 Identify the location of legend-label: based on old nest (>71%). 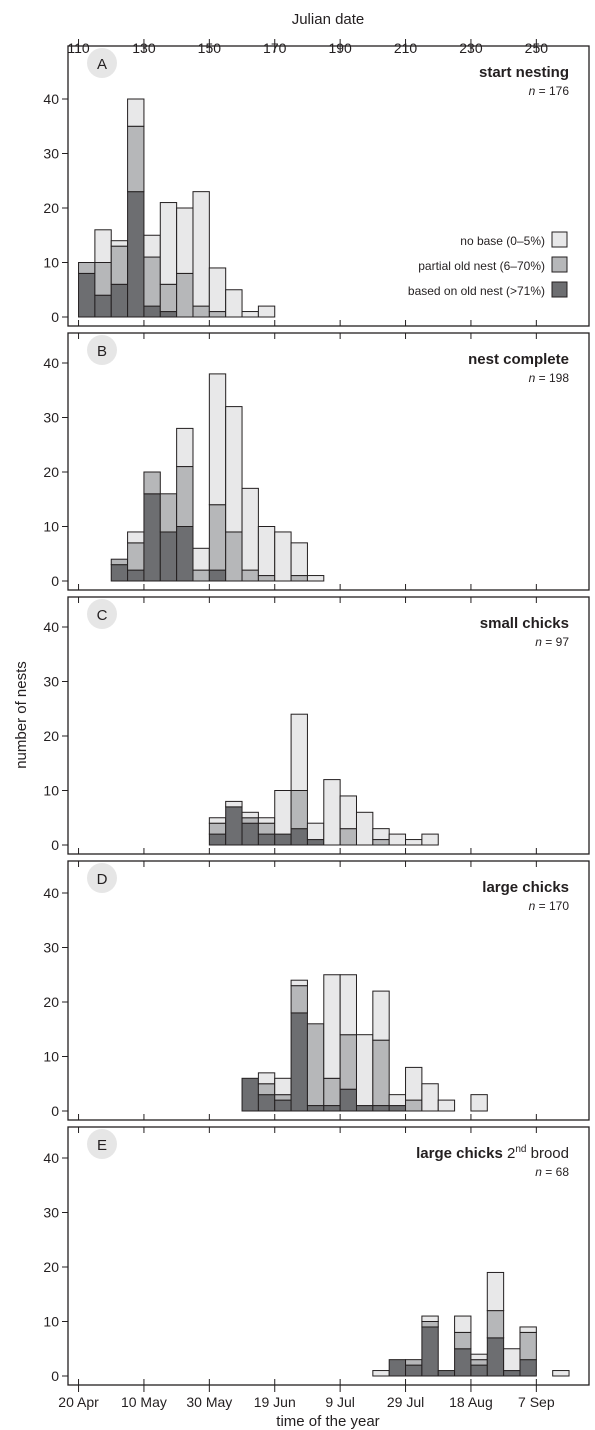
(476, 291).